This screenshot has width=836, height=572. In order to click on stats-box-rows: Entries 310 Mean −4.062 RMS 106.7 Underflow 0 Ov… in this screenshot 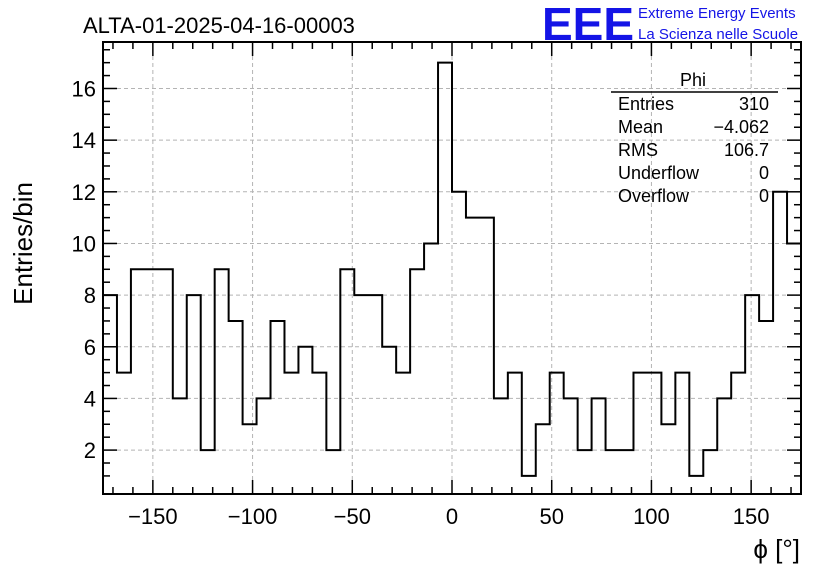, I will do `click(693, 150)`.